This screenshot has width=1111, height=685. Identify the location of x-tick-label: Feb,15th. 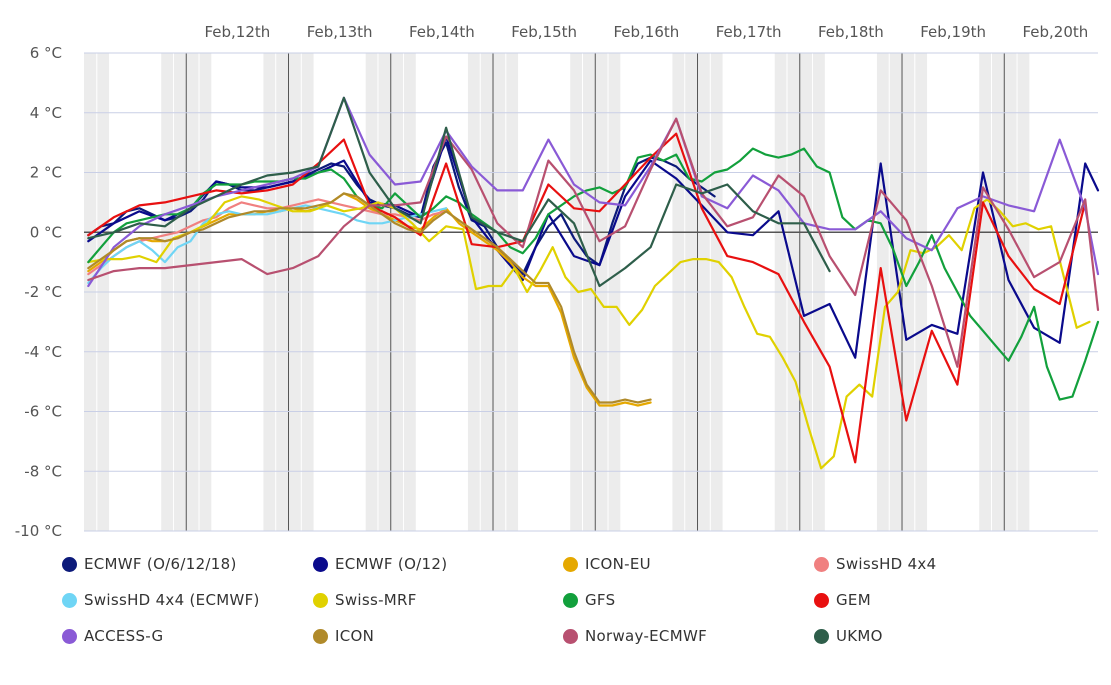
(544, 32).